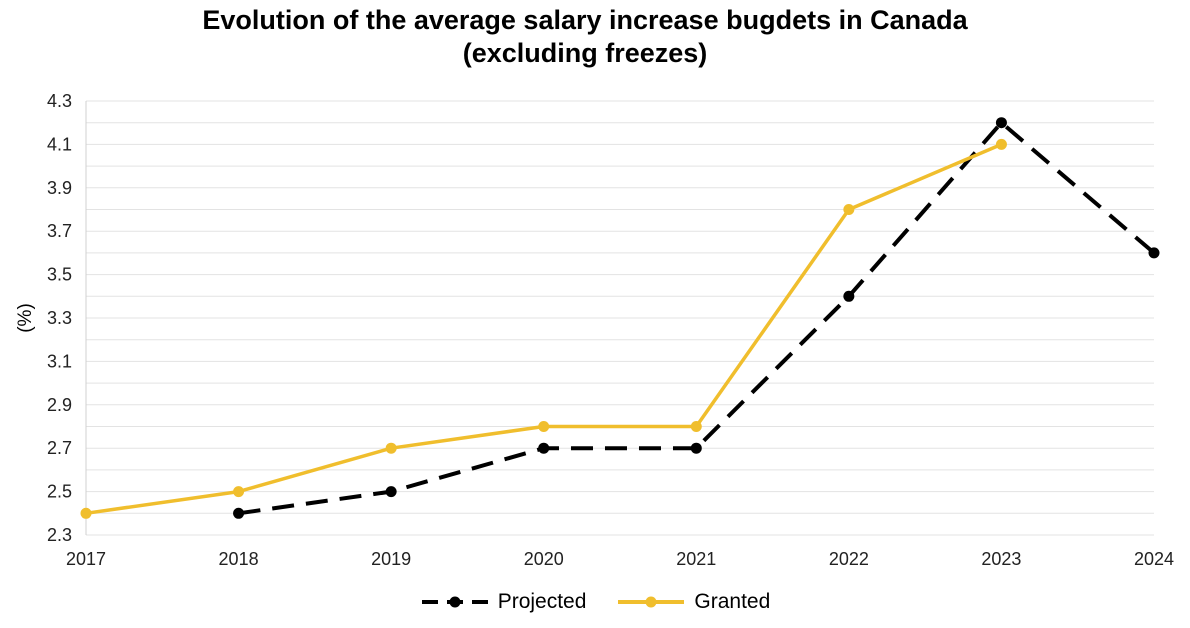 This screenshot has height=628, width=1190. I want to click on legend: Projected Granted, so click(595, 602).